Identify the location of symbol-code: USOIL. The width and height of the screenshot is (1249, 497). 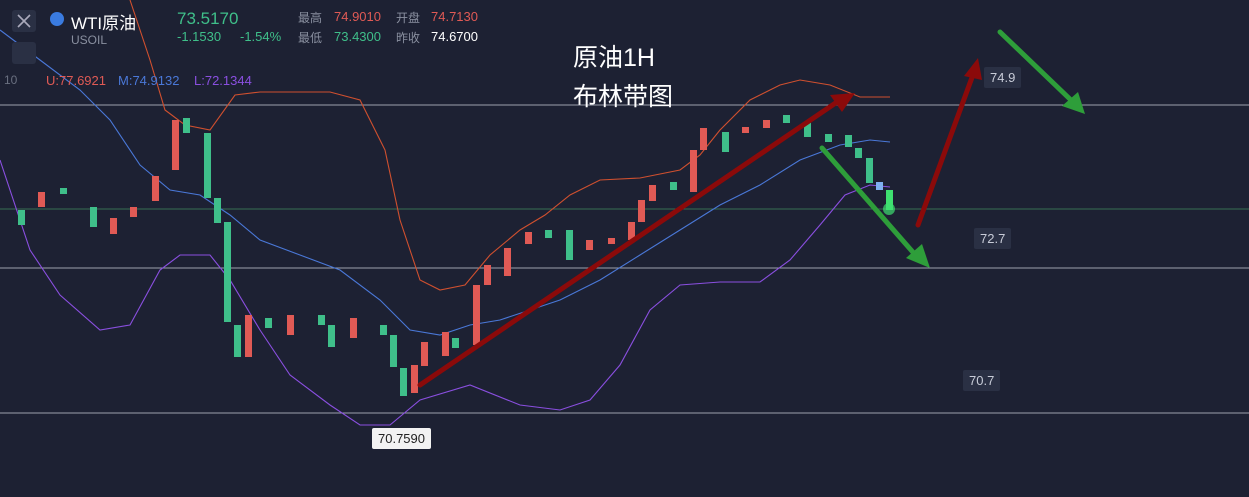
(89, 40).